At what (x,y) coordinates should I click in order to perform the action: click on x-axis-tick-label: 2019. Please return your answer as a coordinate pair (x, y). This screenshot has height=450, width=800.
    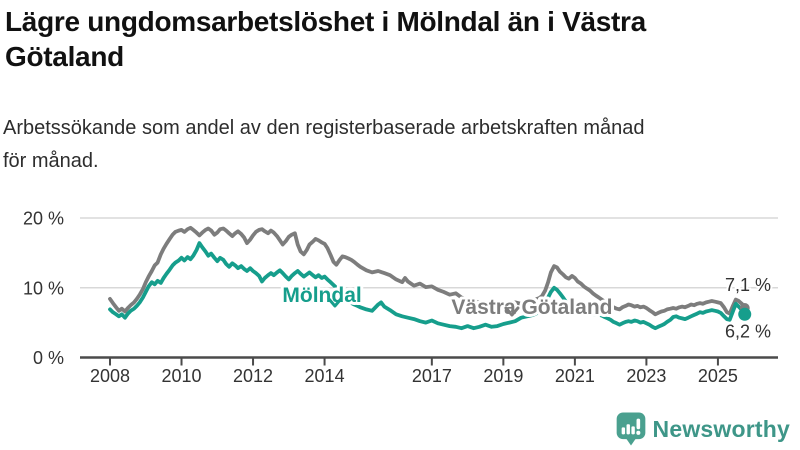
    Looking at the image, I should click on (503, 376).